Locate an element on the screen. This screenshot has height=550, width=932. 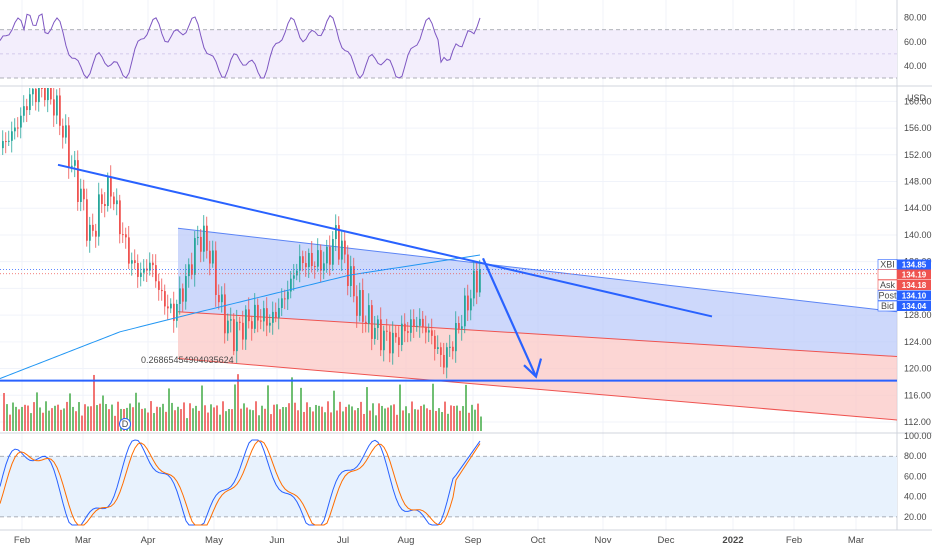
projection-arrow-head is located at coordinates (533, 368).